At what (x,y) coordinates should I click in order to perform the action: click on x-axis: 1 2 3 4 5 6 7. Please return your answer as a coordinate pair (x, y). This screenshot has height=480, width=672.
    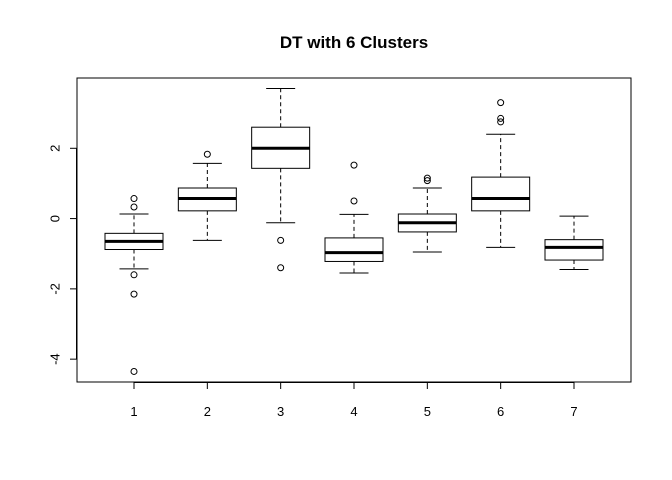
    Looking at the image, I should click on (354, 400).